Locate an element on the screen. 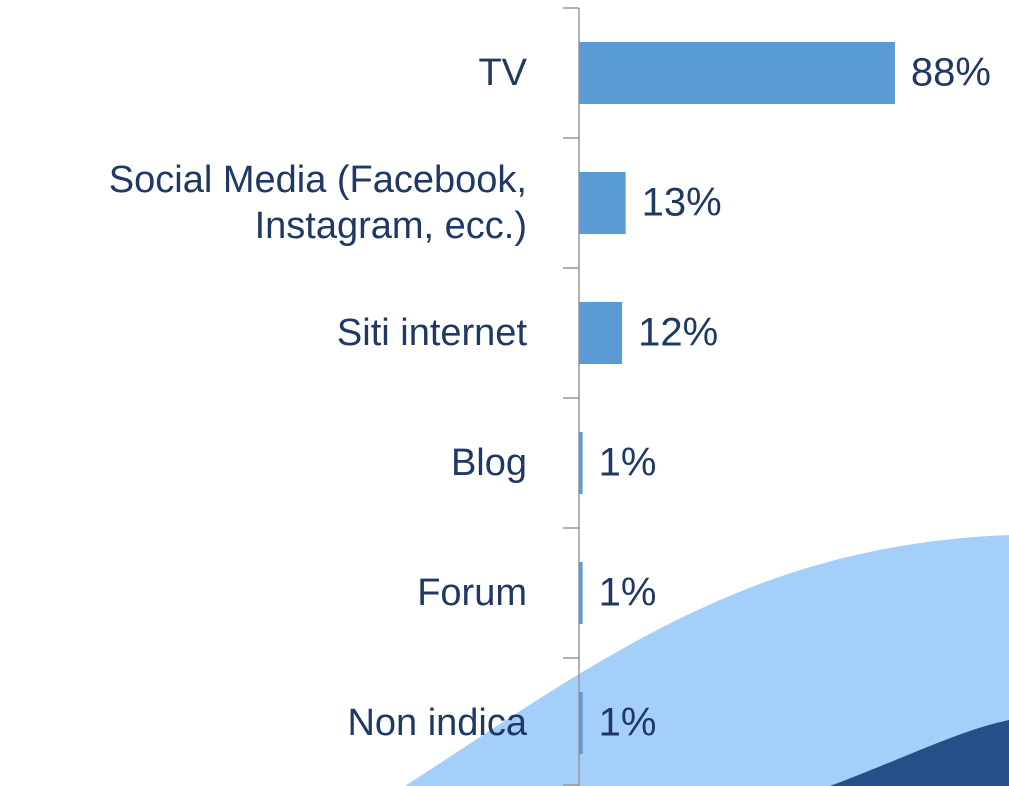 The width and height of the screenshot is (1009, 786). category-label: TV is located at coordinates (502, 73).